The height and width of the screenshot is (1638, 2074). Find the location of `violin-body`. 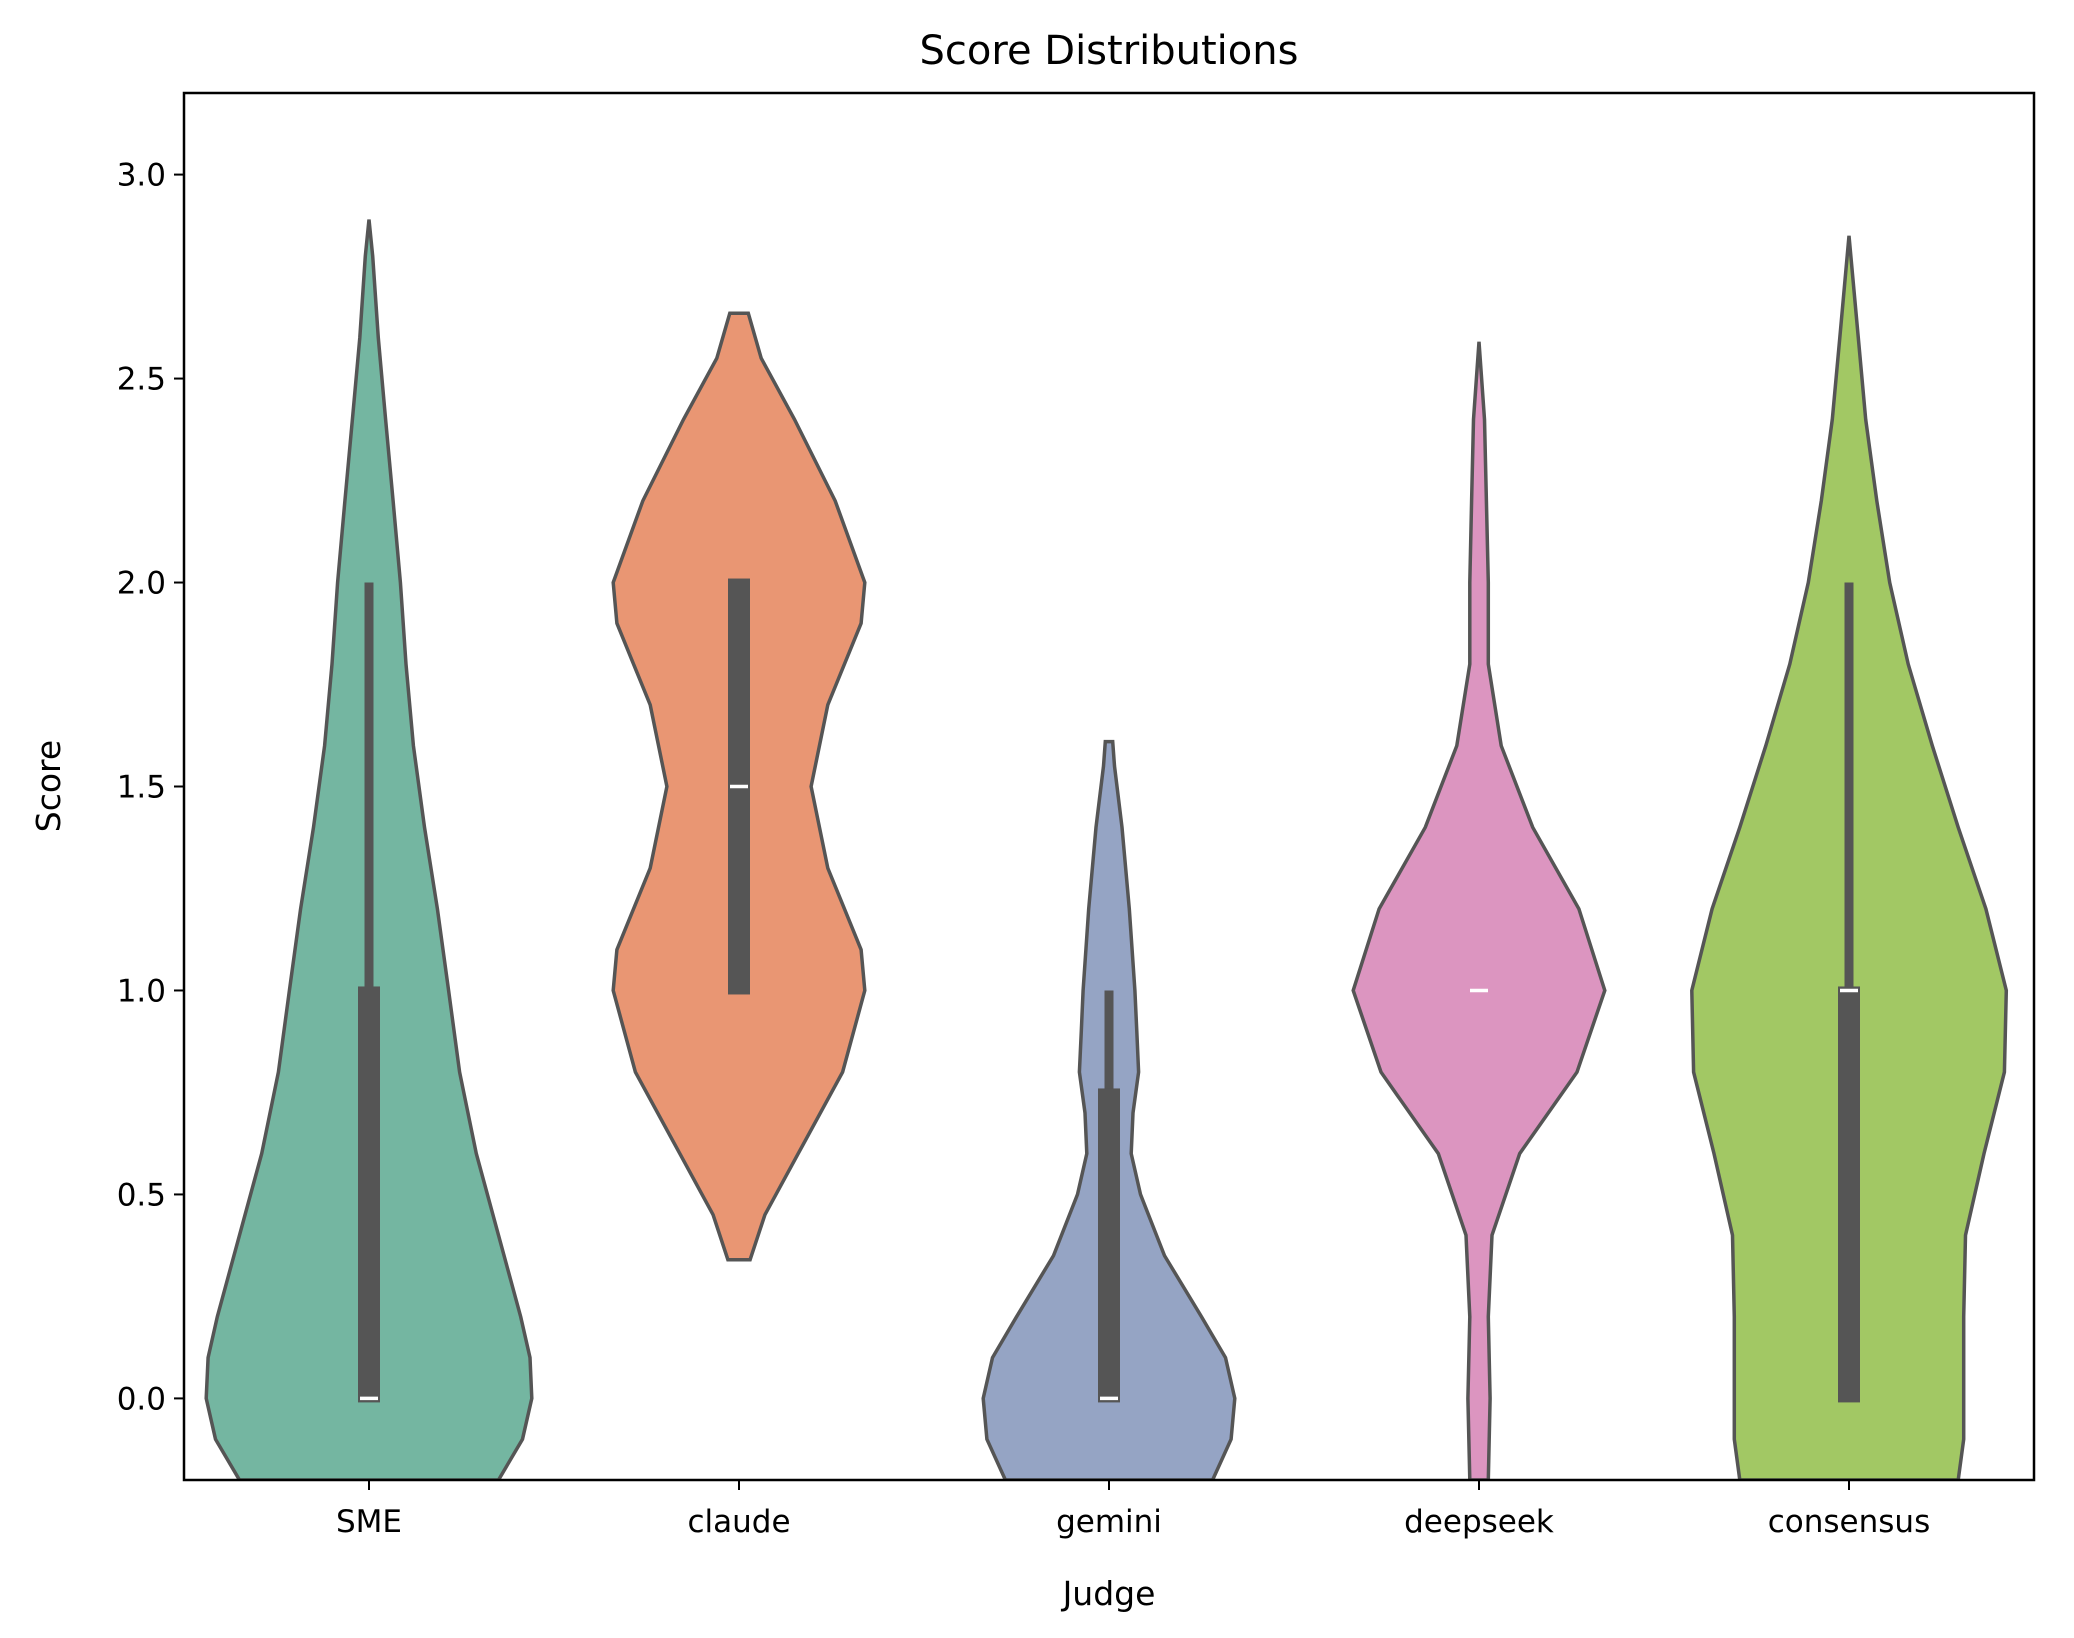

violin-body is located at coordinates (1479, 910).